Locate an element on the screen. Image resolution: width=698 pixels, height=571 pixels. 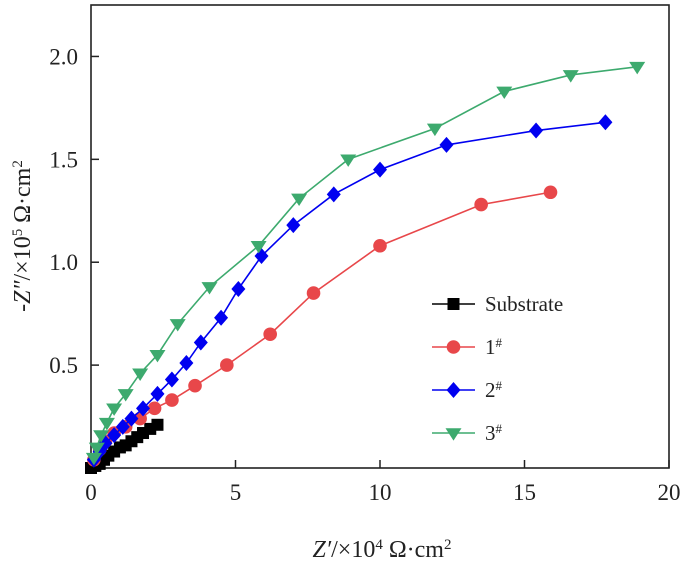
y-axis-var: -Z″ is located at coordinates (23, 296).